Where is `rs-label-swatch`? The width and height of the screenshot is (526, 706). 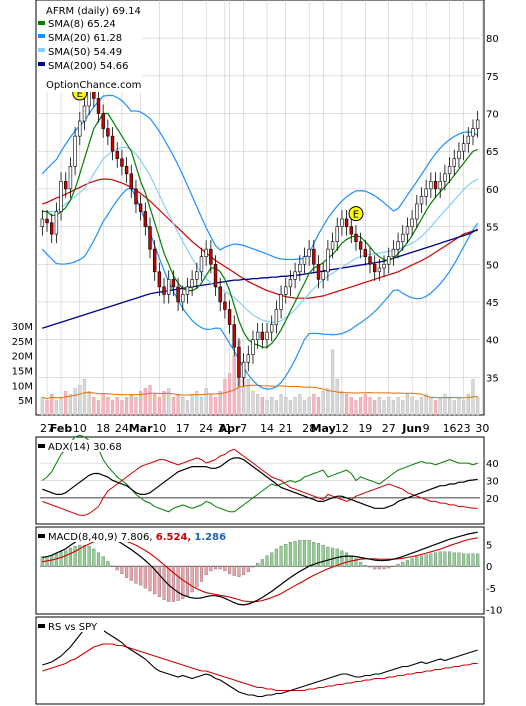 rs-label-swatch is located at coordinates (41, 626).